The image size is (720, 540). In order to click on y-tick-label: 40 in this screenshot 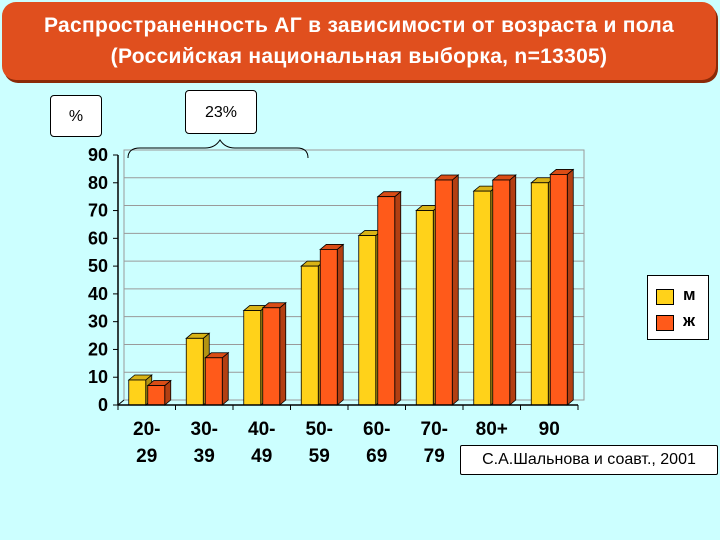, I will do `click(98, 294)`.